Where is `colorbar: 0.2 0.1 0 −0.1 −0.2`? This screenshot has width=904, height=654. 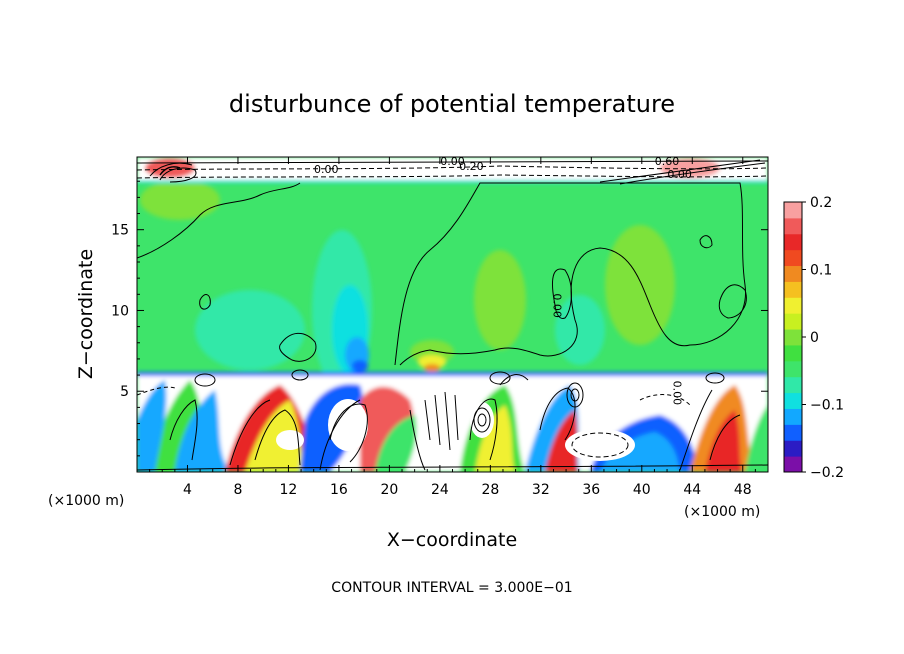 colorbar: 0.2 0.1 0 −0.1 −0.2 is located at coordinates (813, 338).